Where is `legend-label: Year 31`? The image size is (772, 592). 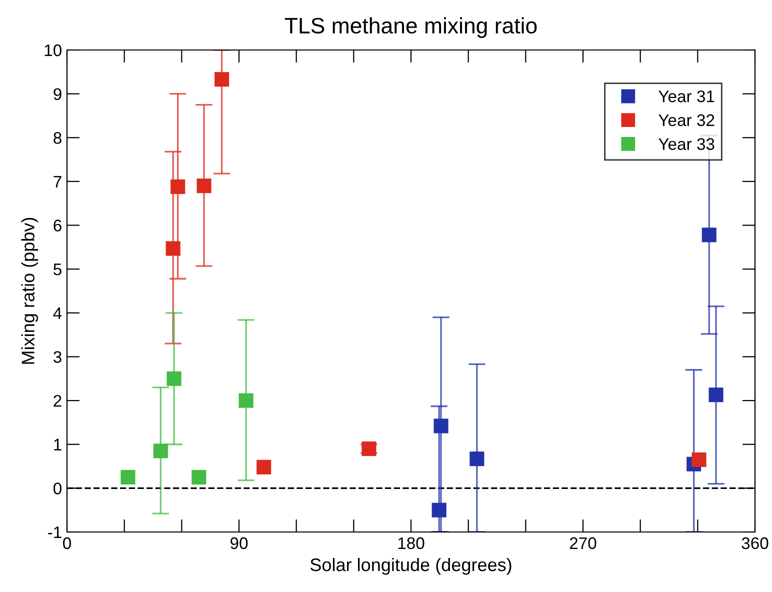
legend-label: Year 31 is located at coordinates (686, 96).